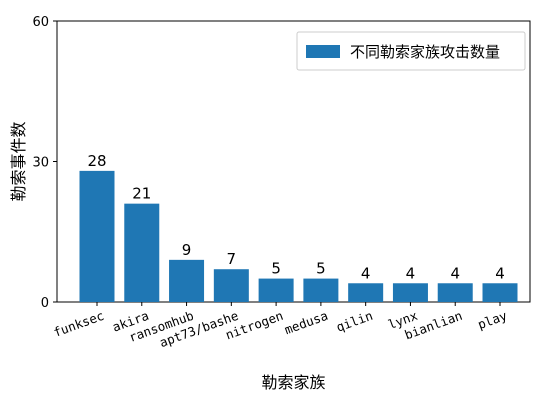  I want to click on bar-bianlian, so click(455, 292).